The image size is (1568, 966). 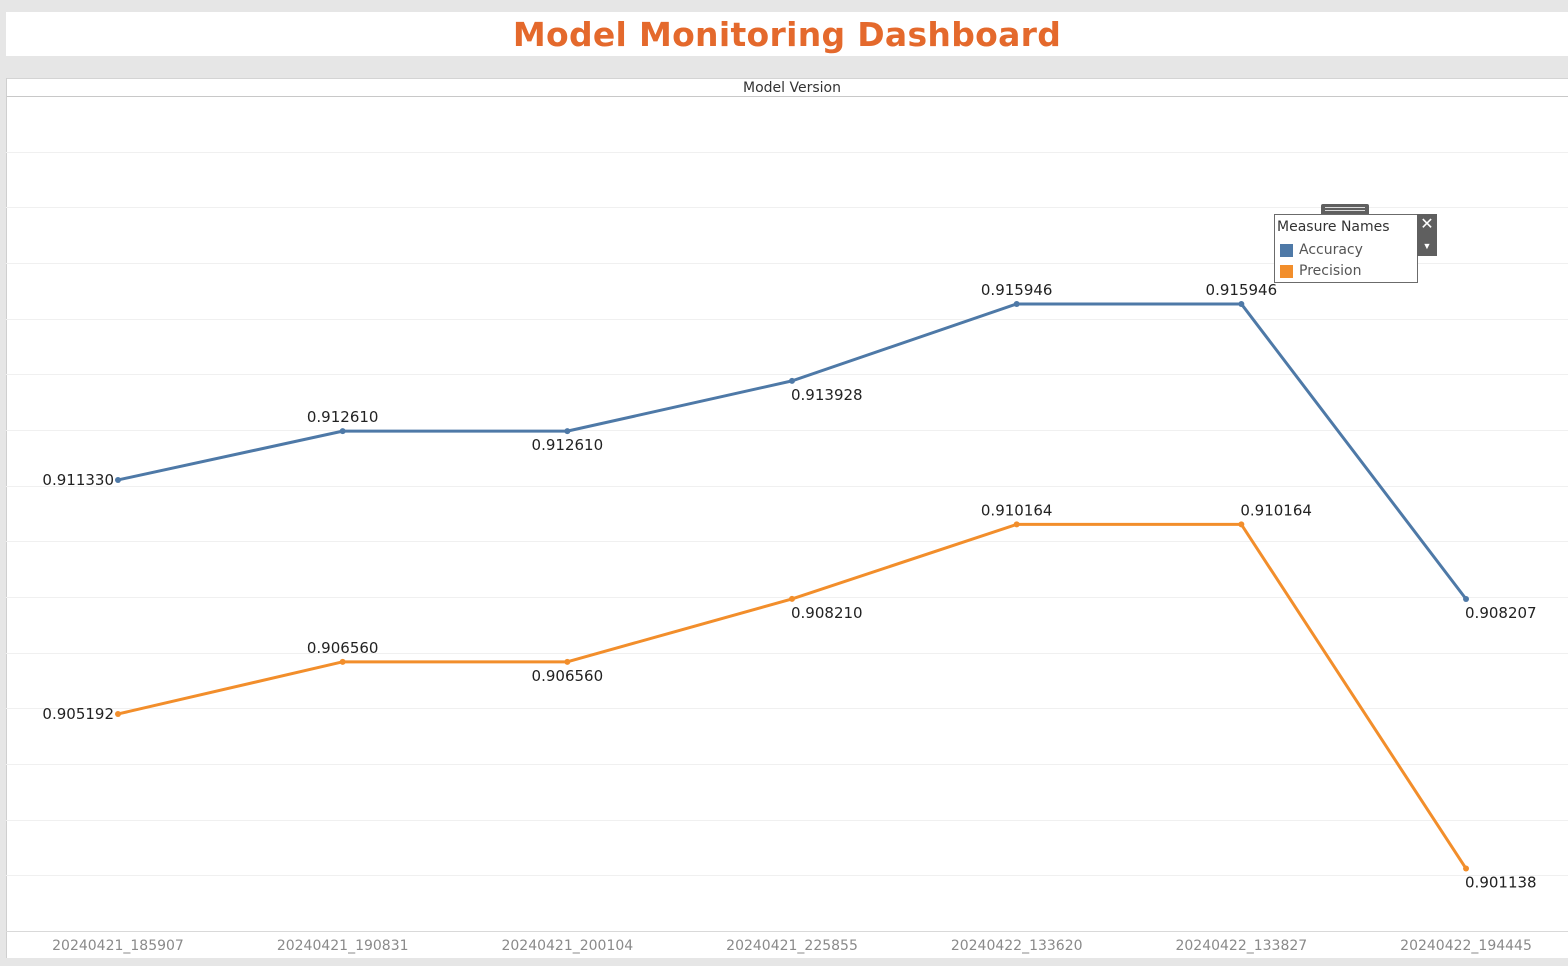 I want to click on dashboard-title-bar: Model Monitoring Dashboard, so click(x=787, y=34).